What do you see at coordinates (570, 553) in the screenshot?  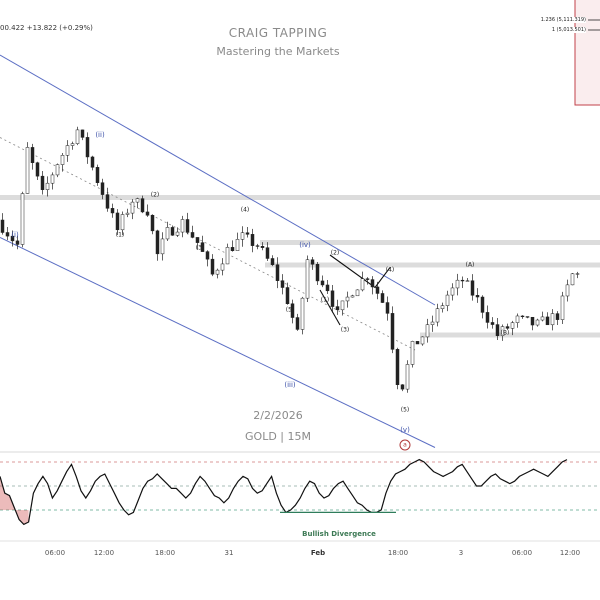 I see `x-axis-tick-label: 12:00` at bounding box center [570, 553].